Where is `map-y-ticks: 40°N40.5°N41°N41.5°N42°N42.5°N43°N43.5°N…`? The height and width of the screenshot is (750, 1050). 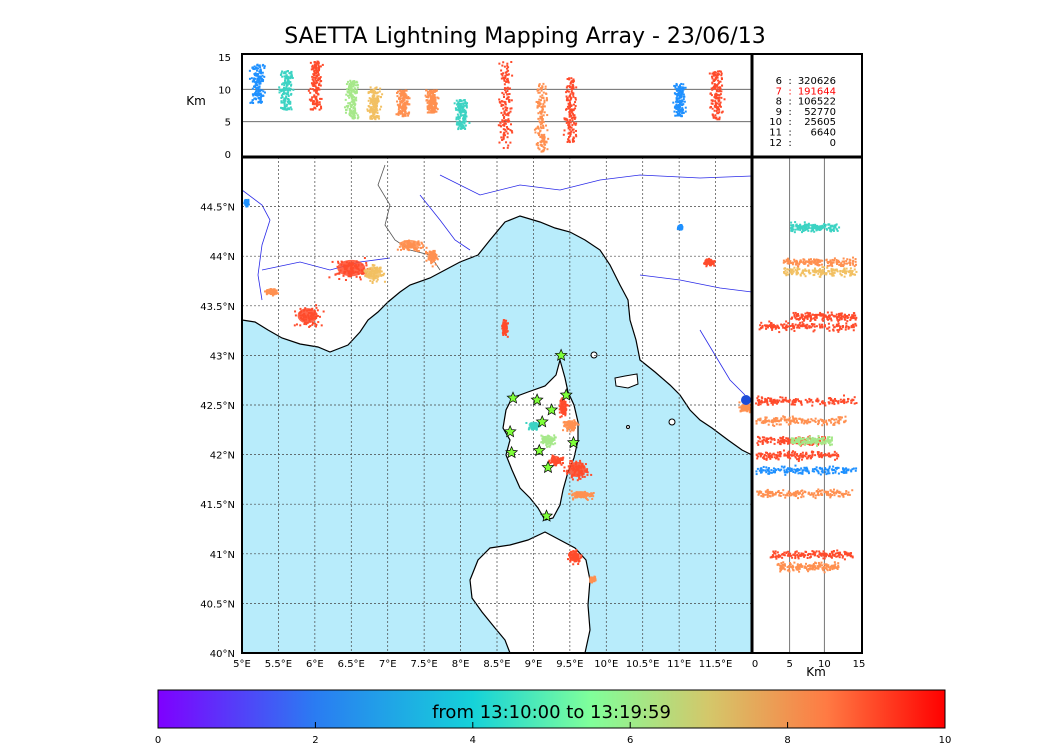 map-y-ticks: 40°N40.5°N41°N41.5°N42°N42.5°N43°N43.5°N… is located at coordinates (217, 431).